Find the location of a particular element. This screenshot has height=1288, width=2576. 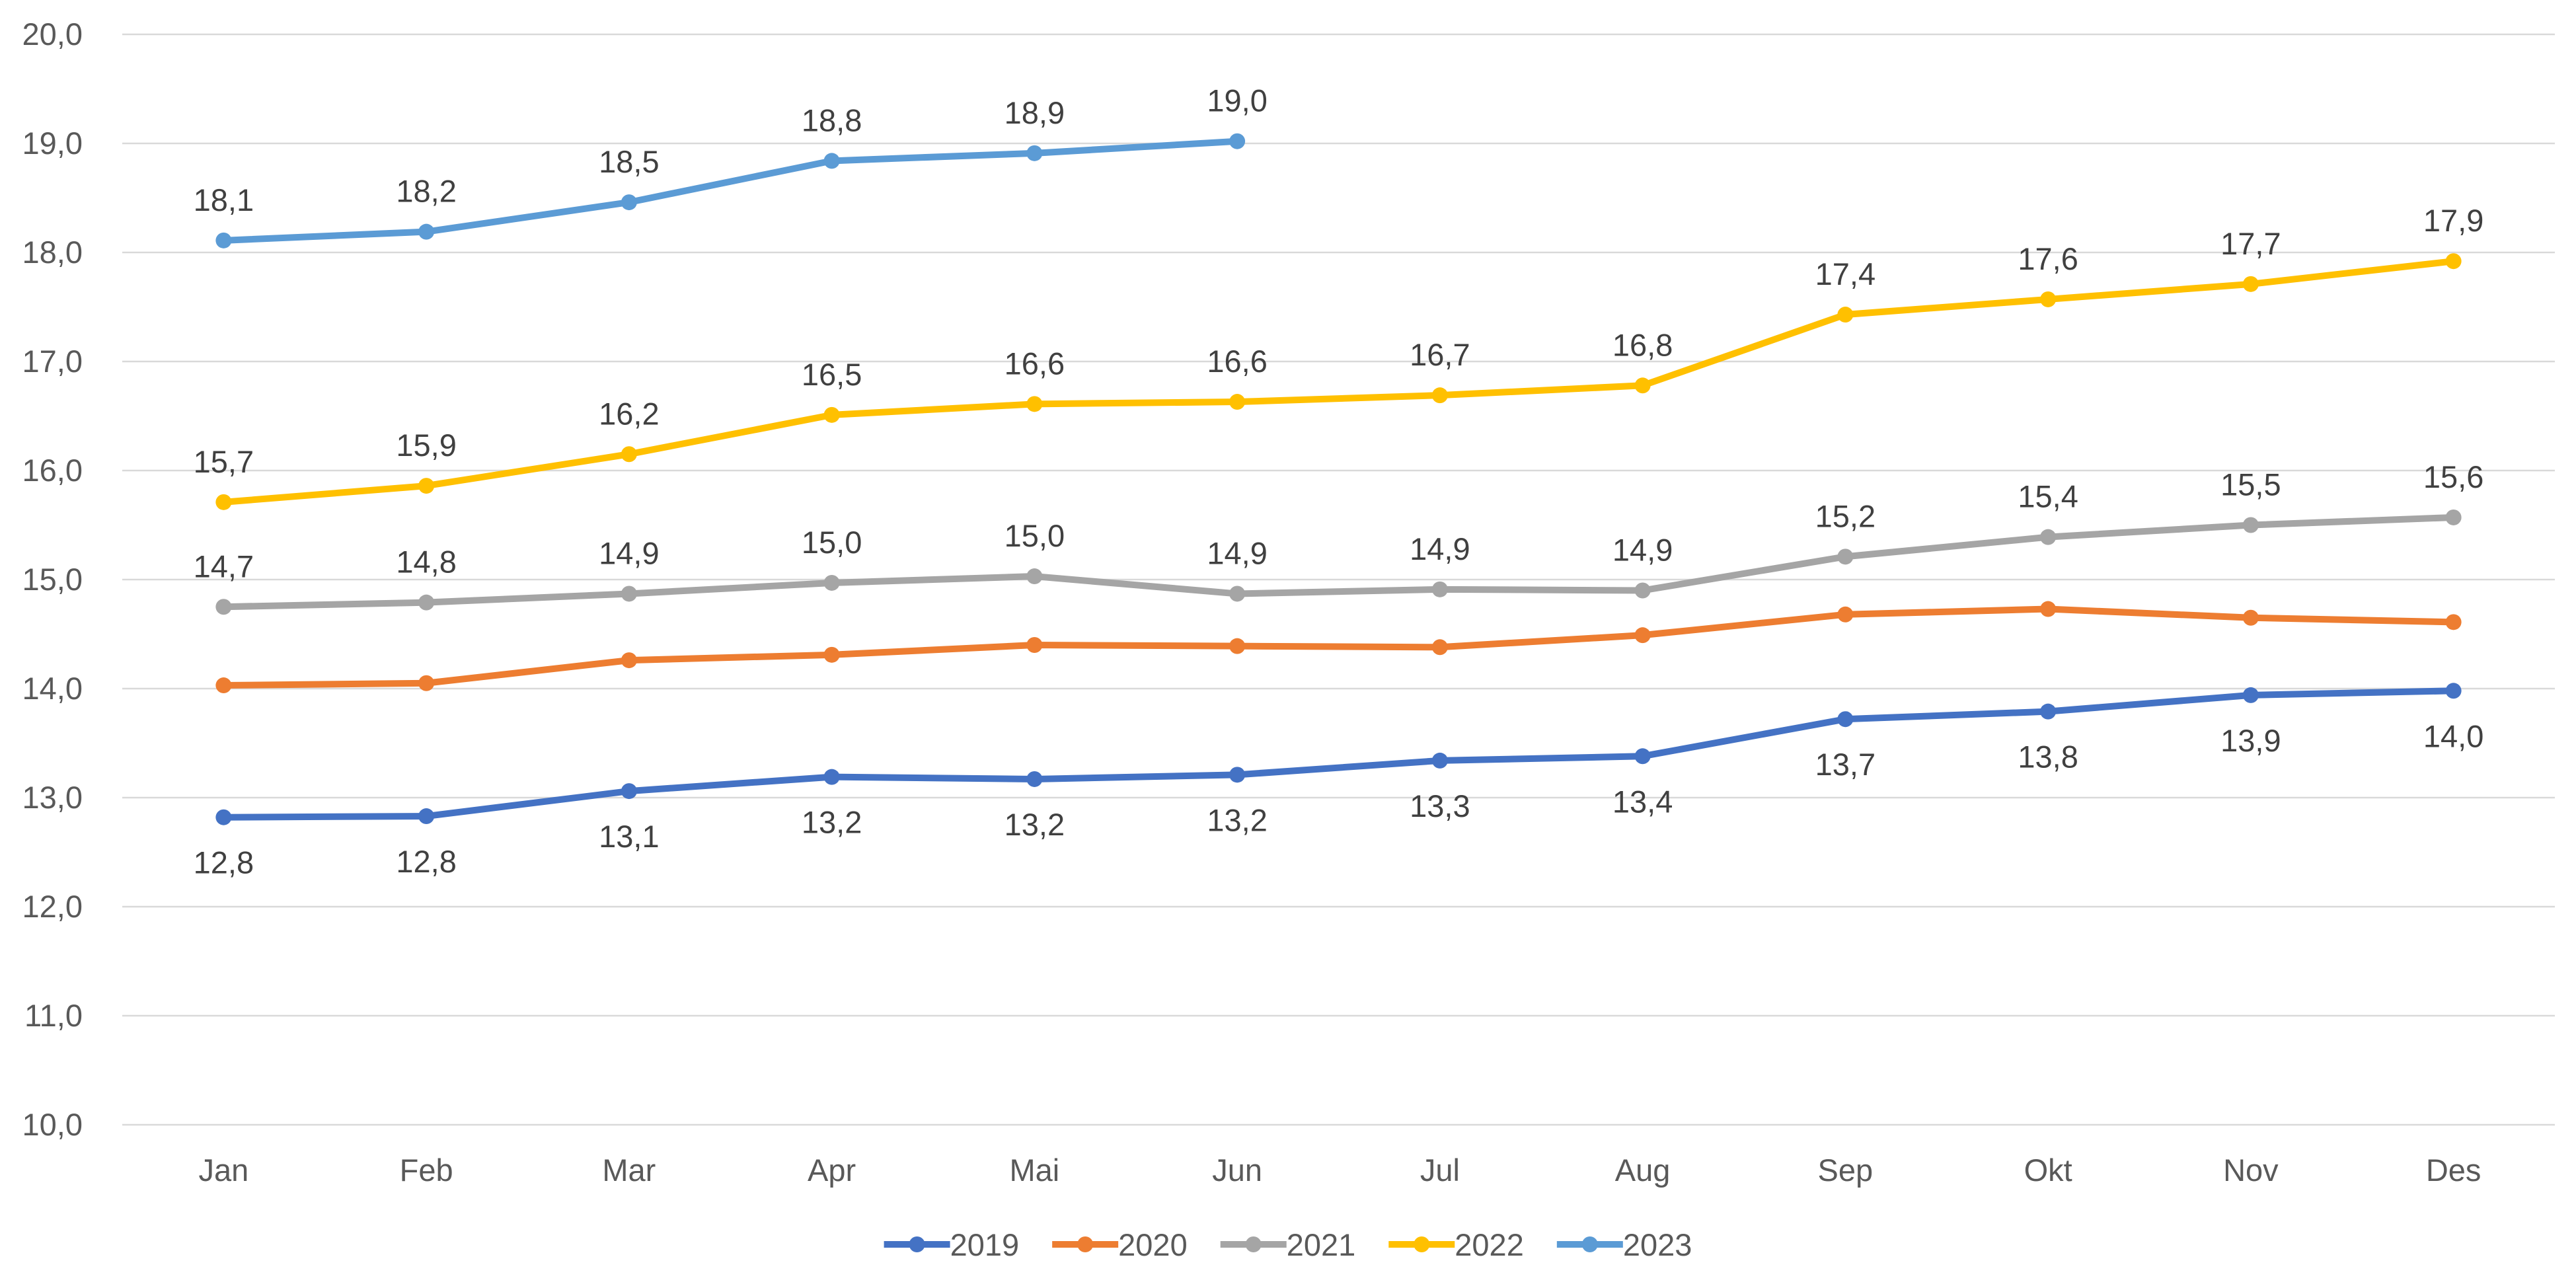

legend-label: 2019 is located at coordinates (985, 1244).